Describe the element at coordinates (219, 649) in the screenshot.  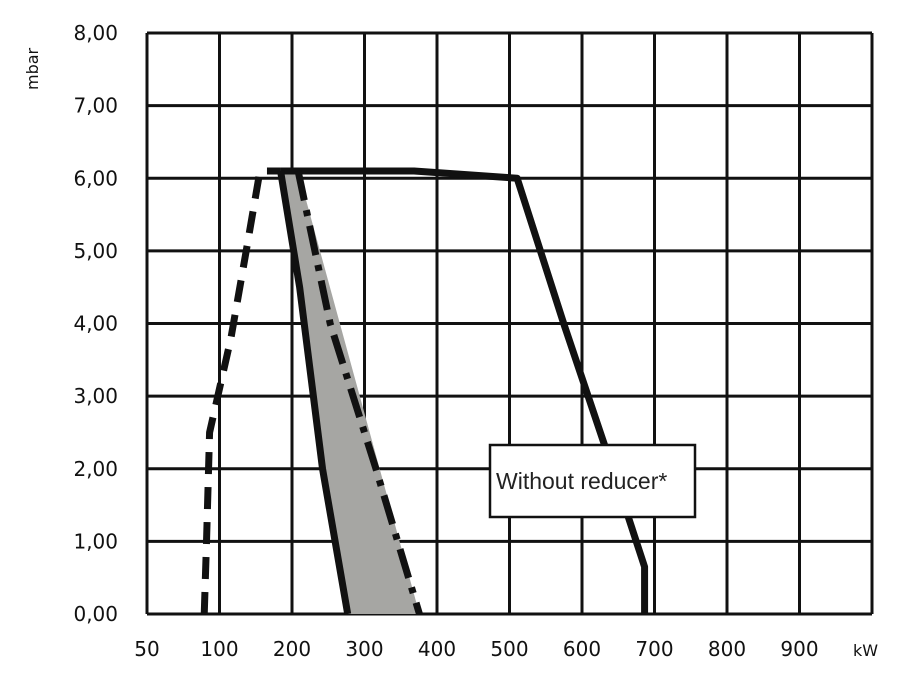
I see `x-tick-label: 100` at that location.